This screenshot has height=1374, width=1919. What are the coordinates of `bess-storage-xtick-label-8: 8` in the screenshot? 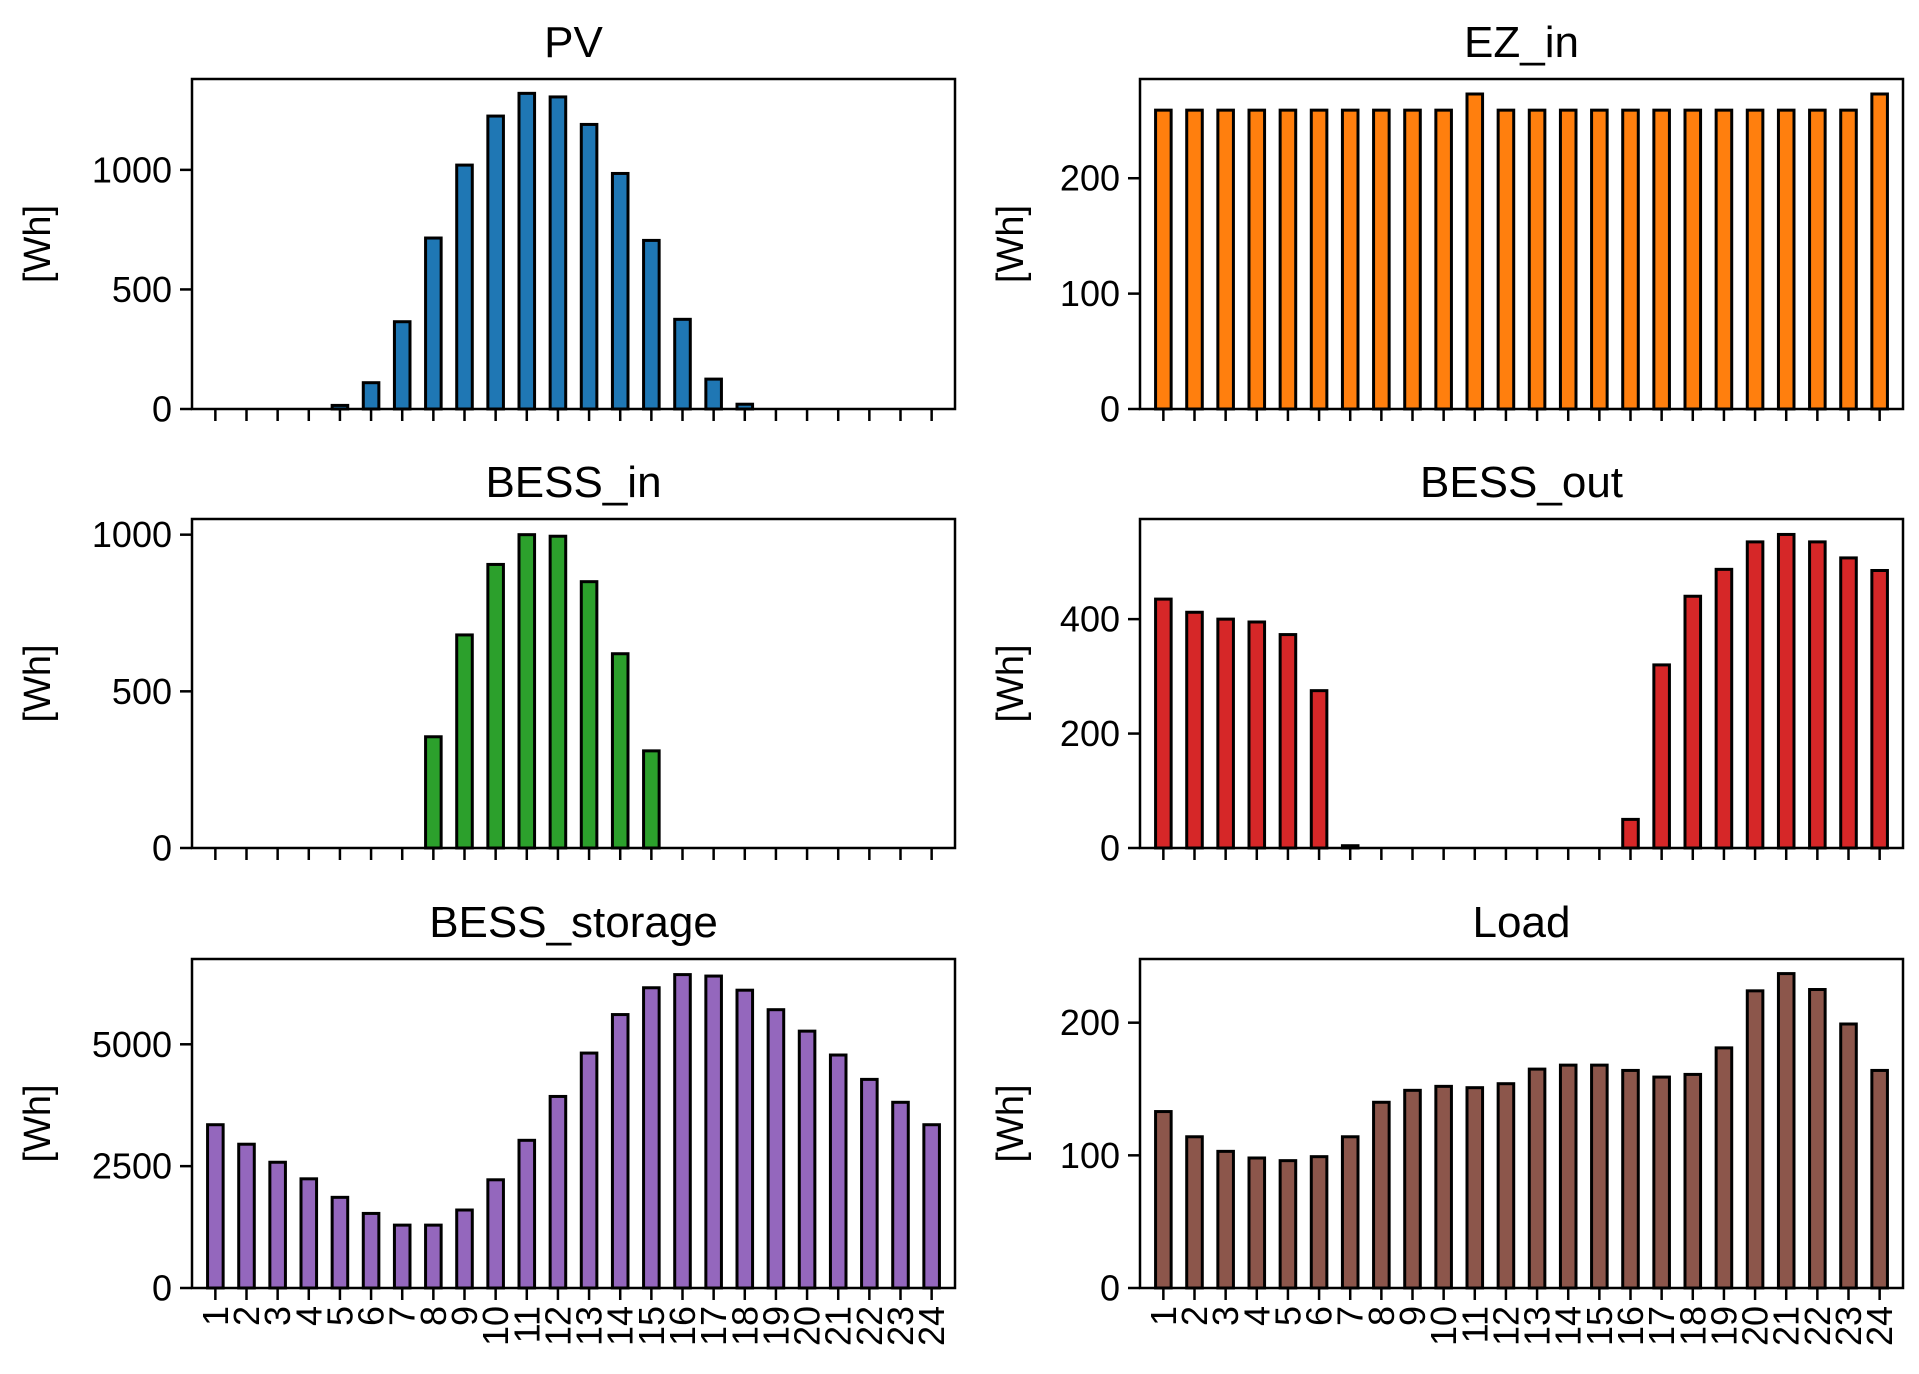 It's located at (433, 1316).